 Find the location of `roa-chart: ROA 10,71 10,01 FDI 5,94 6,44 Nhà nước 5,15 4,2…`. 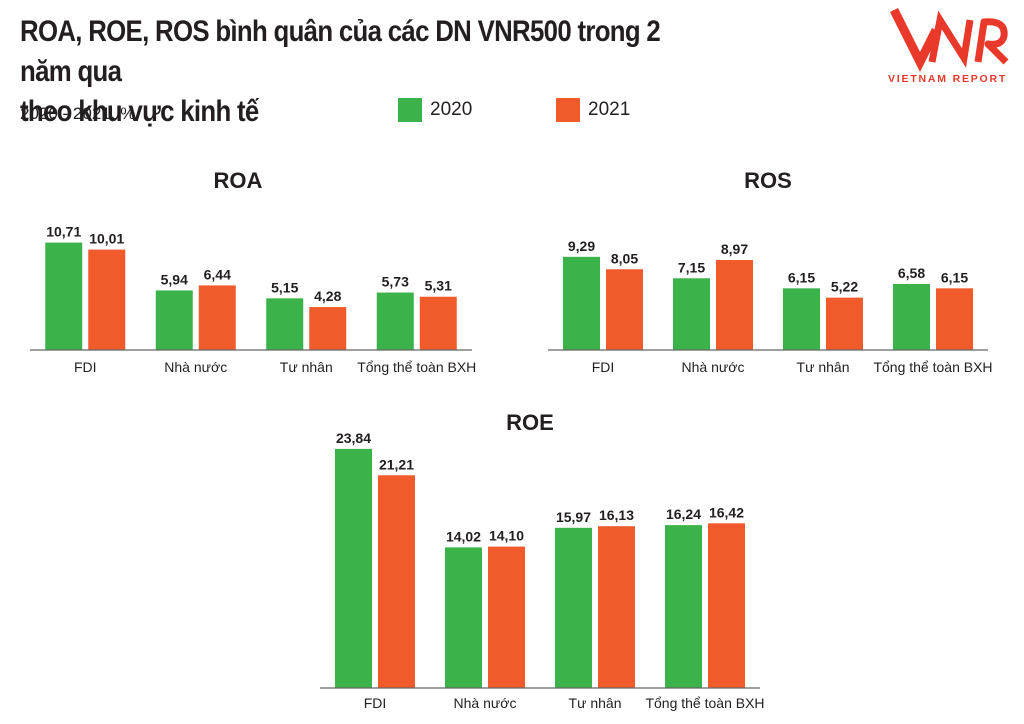

roa-chart: ROA 10,71 10,01 FDI 5,94 6,44 Nhà nước 5,15 4,2… is located at coordinates (253, 271).